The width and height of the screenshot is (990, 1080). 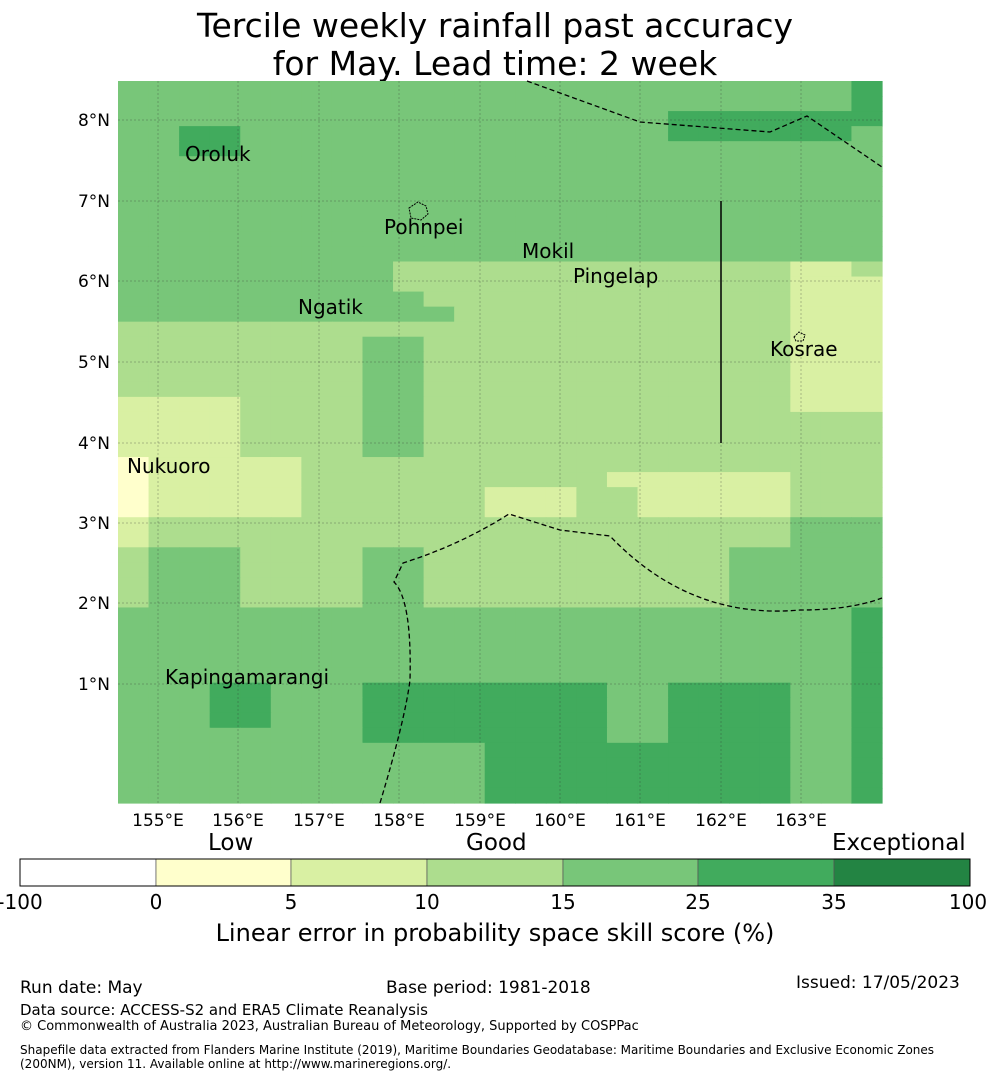 I want to click on latitude-label: 3°N, so click(x=94, y=524).